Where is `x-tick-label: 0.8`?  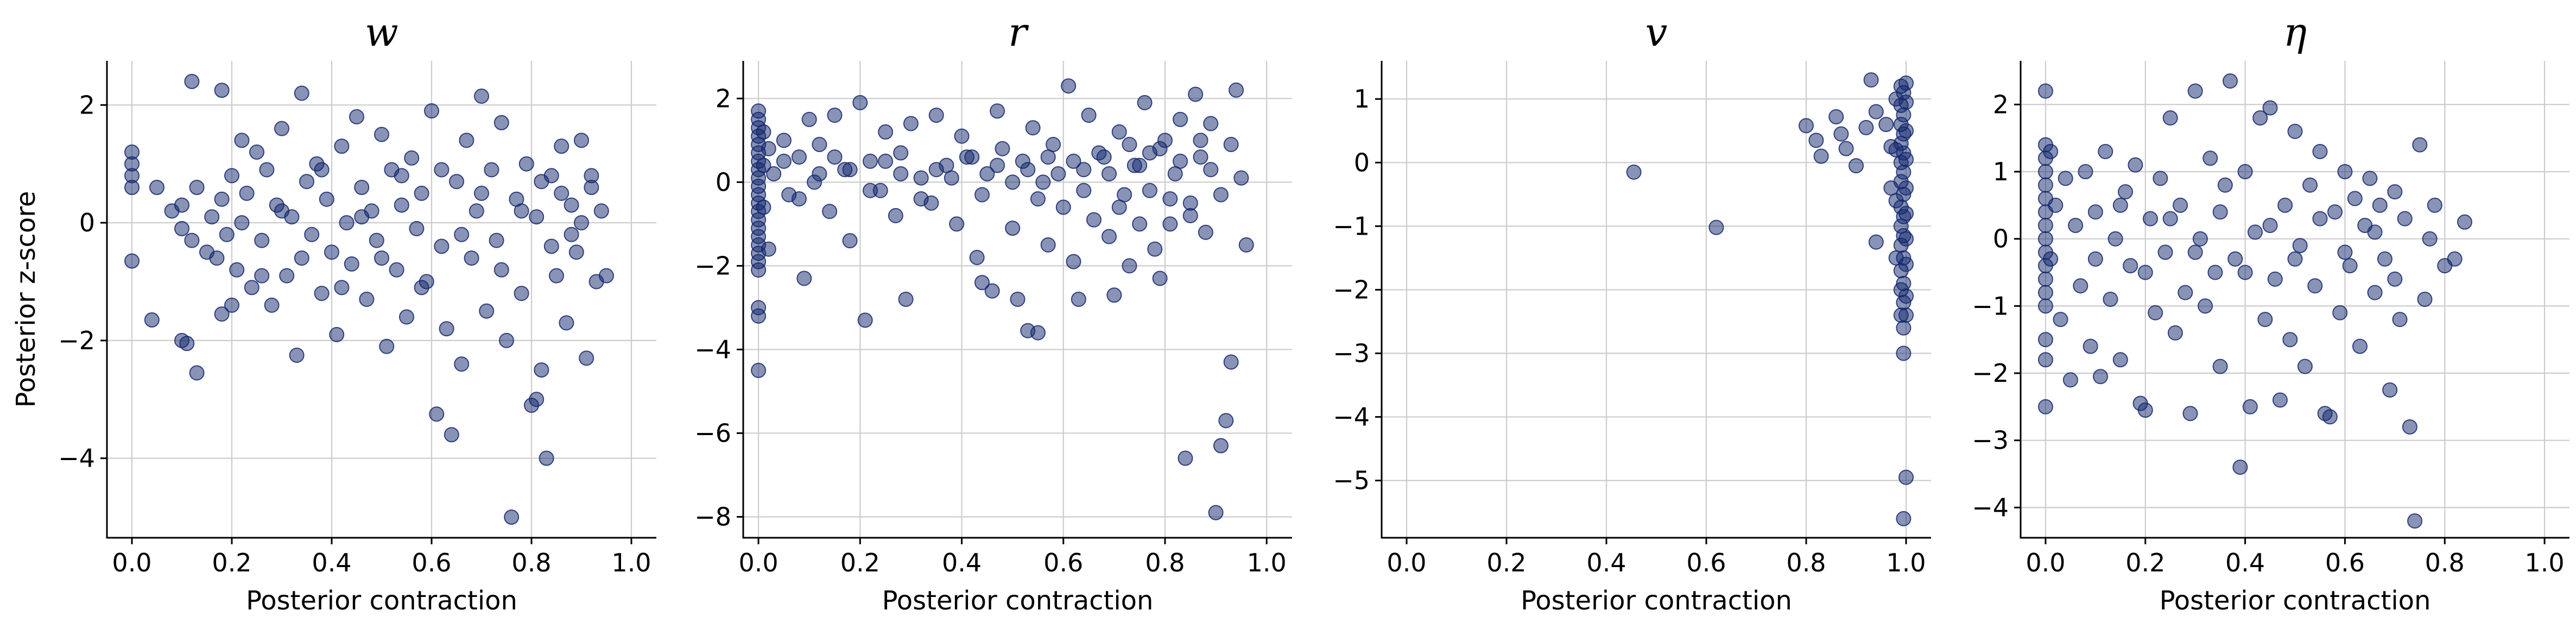 x-tick-label: 0.8 is located at coordinates (2445, 562).